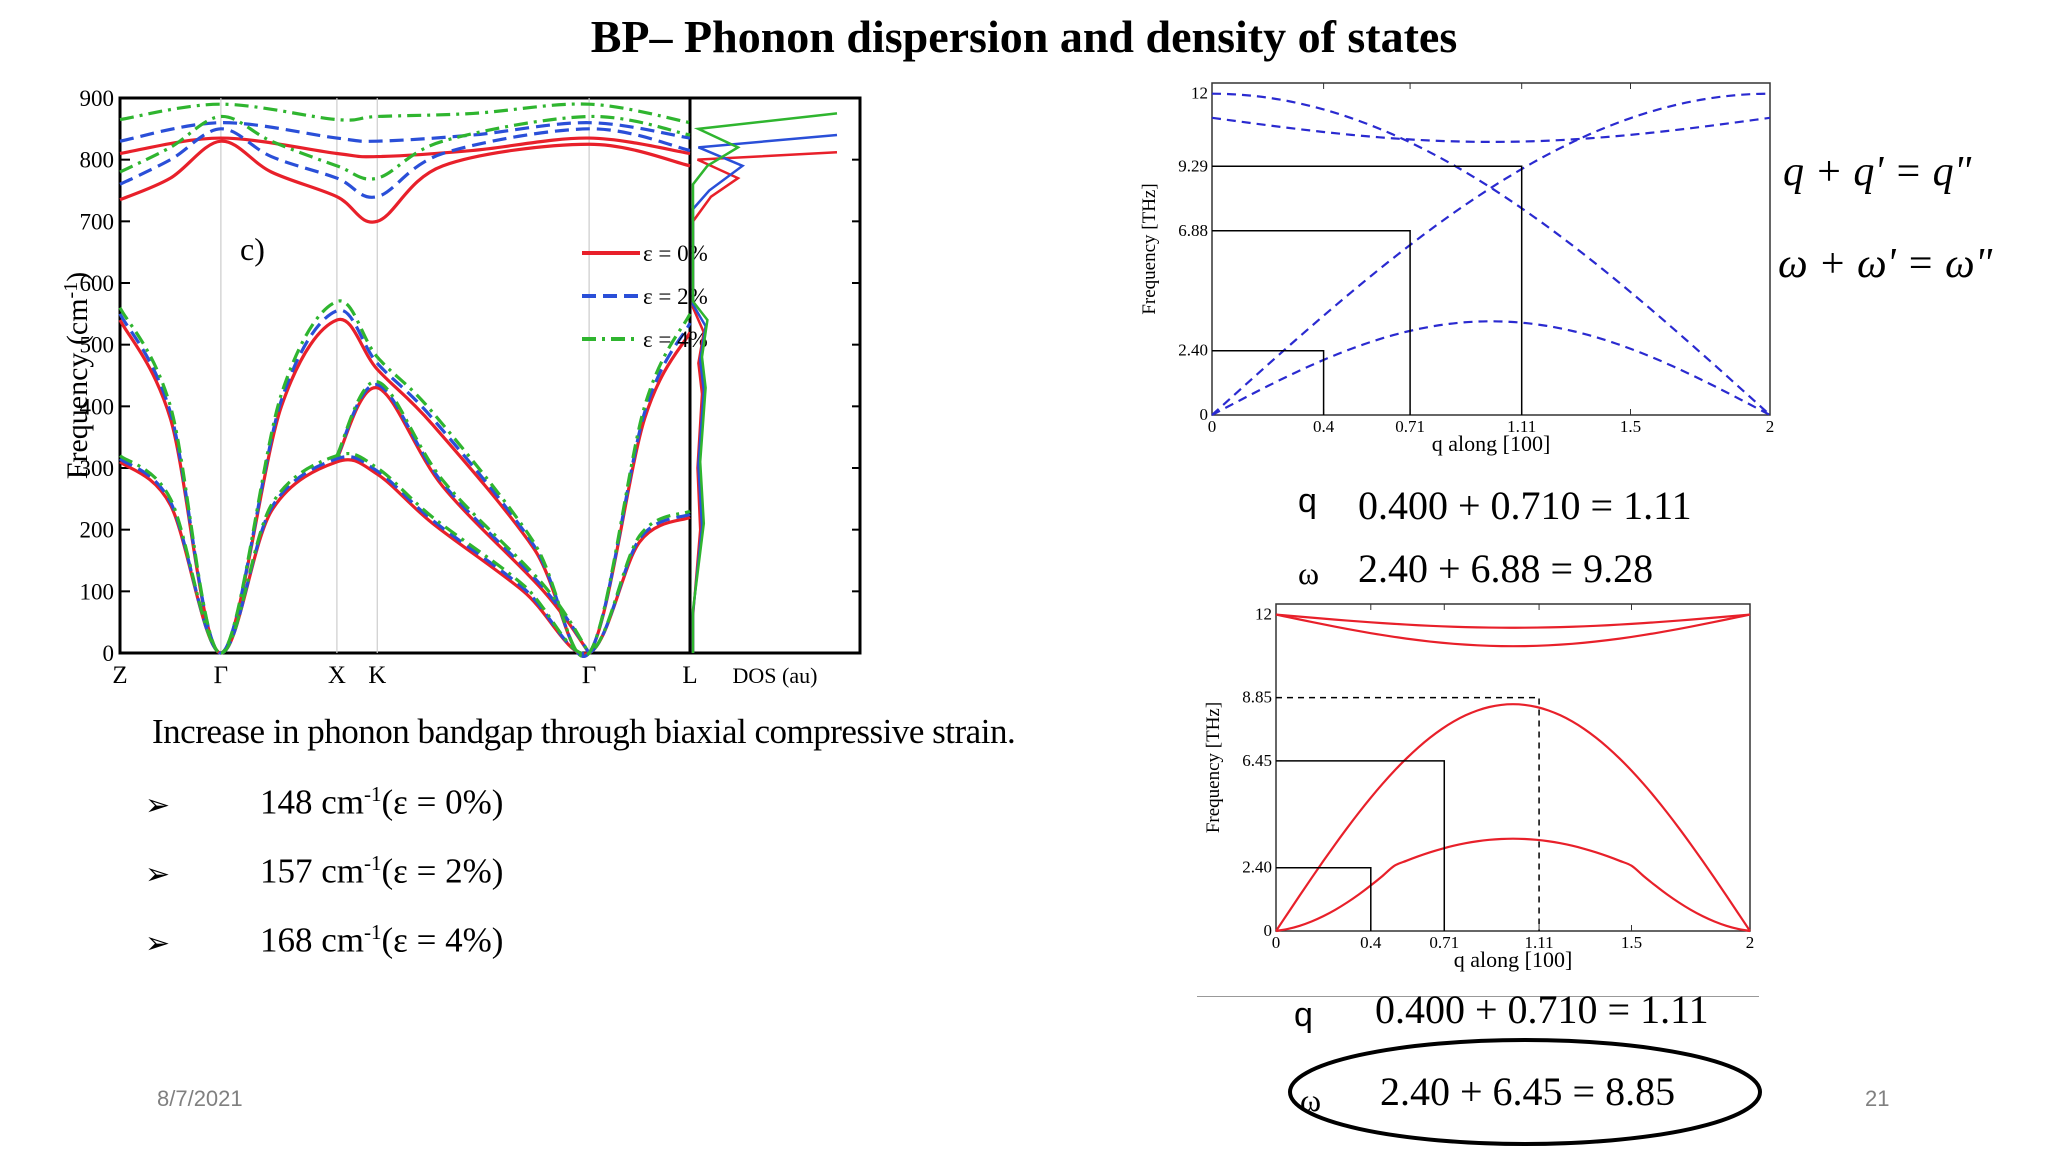  I want to click on legend-label: ε = 2%, so click(675, 296).